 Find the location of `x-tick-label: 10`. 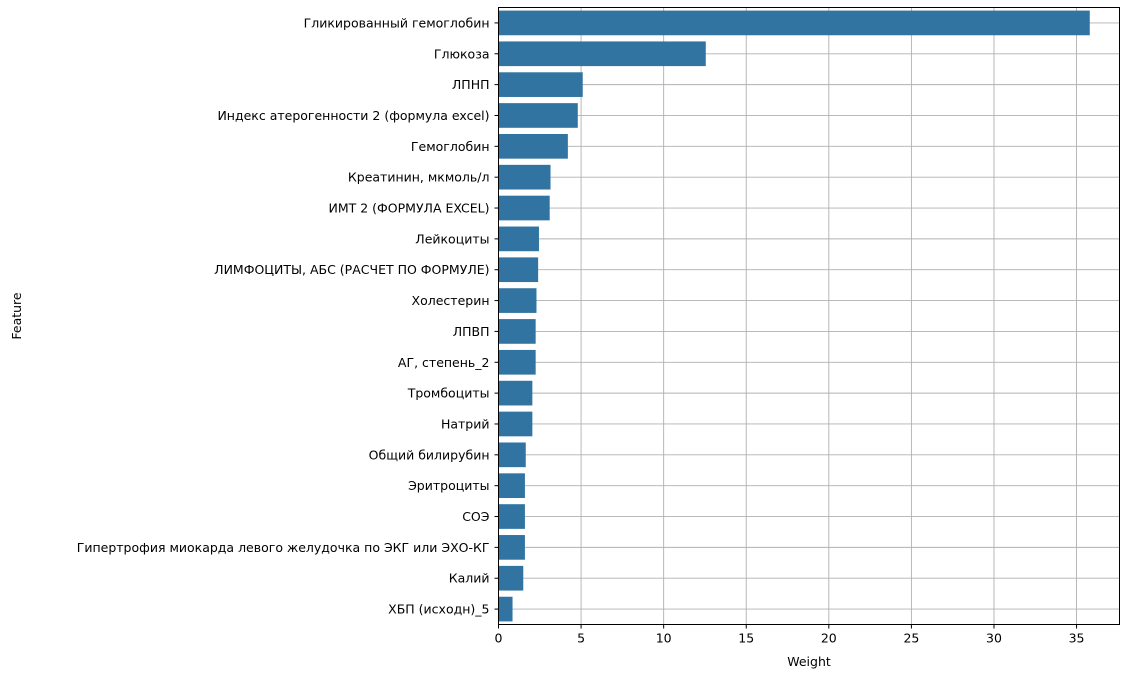

x-tick-label: 10 is located at coordinates (664, 638).